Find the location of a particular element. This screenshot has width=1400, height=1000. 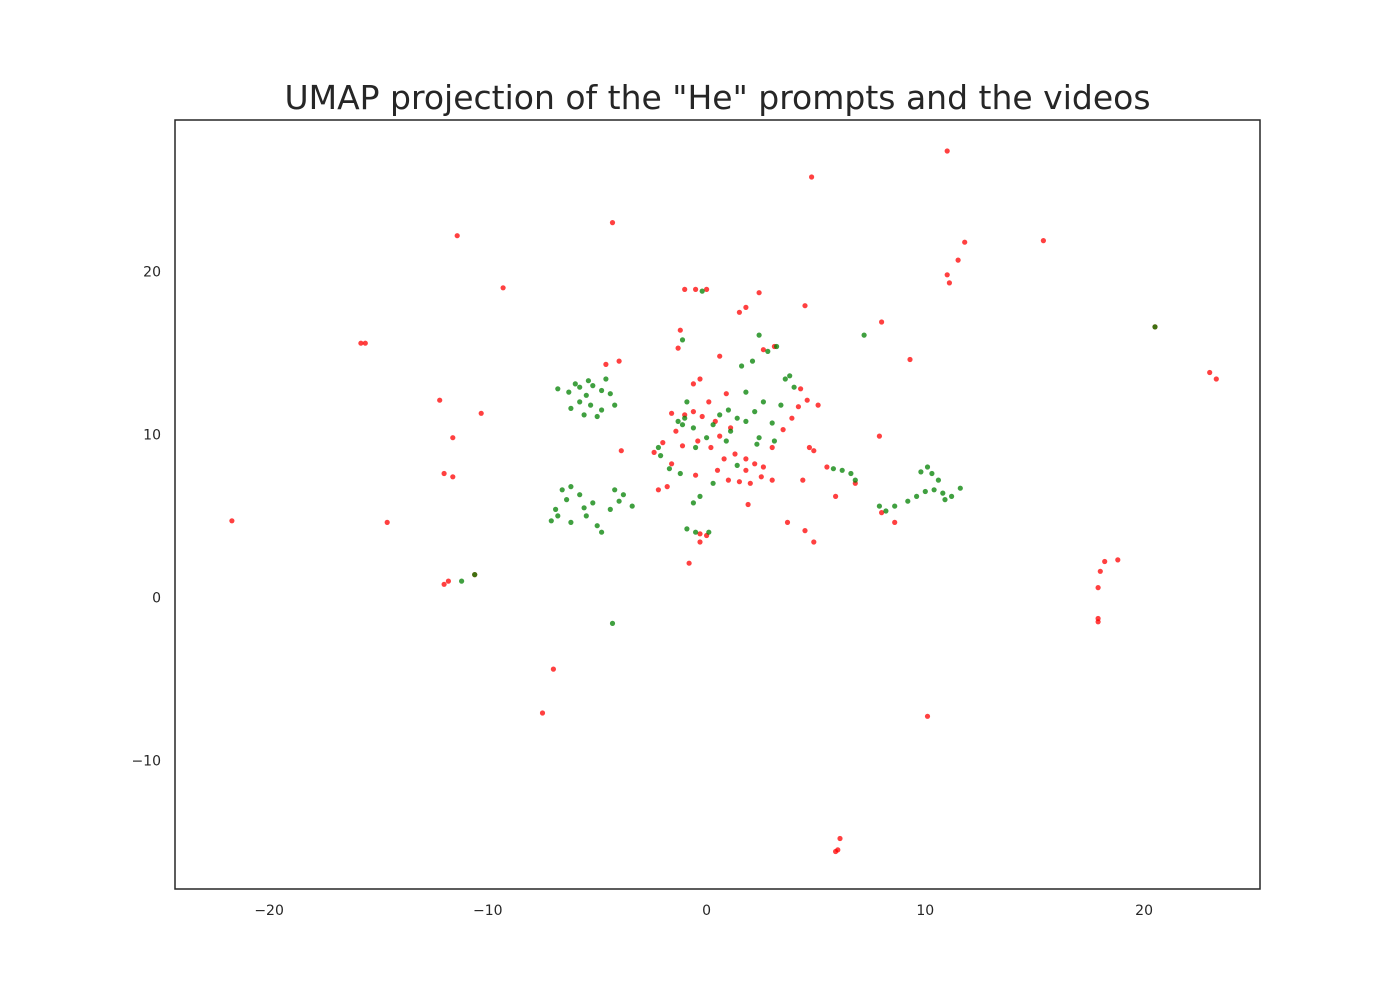

y-tick-label: 20 is located at coordinates (152, 273).